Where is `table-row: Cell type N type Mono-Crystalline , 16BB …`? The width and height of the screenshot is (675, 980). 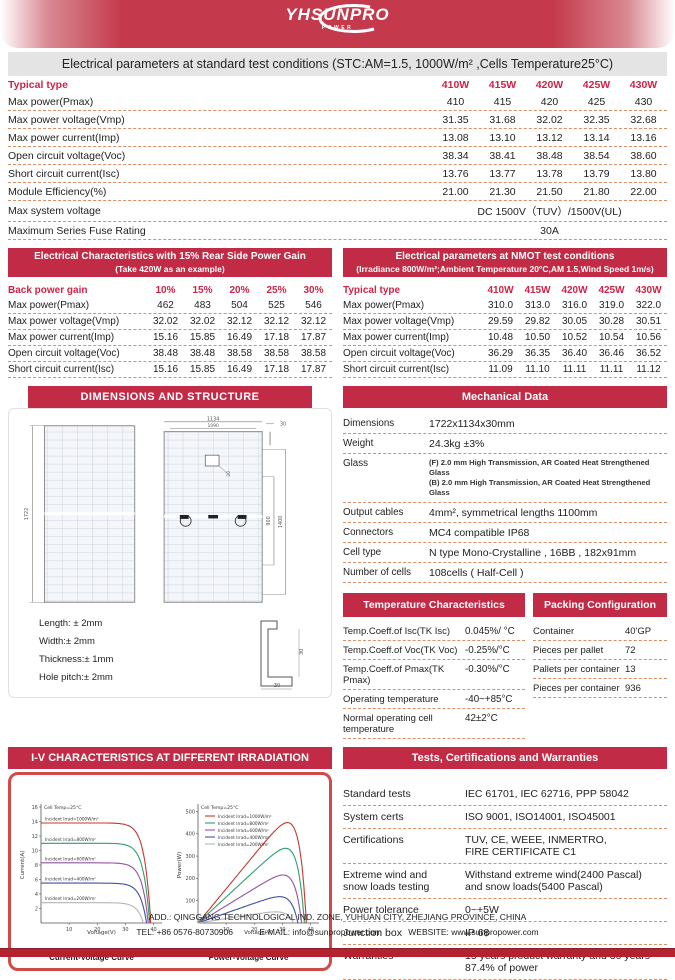
table-row: Cell type N type Mono-Crystalline , 16BB … is located at coordinates (505, 553).